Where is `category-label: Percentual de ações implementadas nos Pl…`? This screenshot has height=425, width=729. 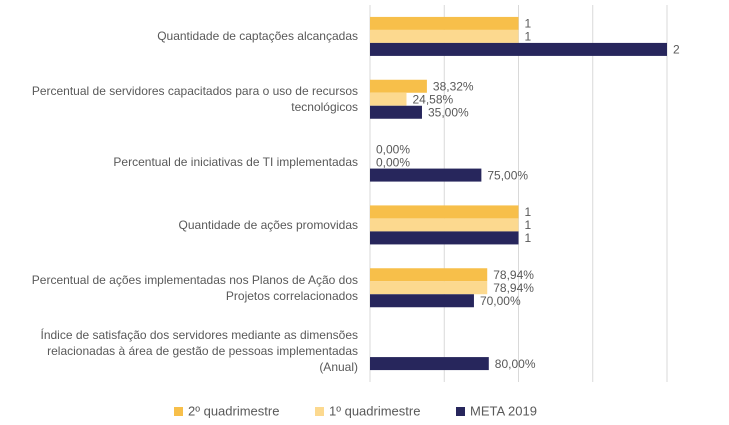
category-label: Percentual de ações implementadas nos Pl… is located at coordinates (194, 287).